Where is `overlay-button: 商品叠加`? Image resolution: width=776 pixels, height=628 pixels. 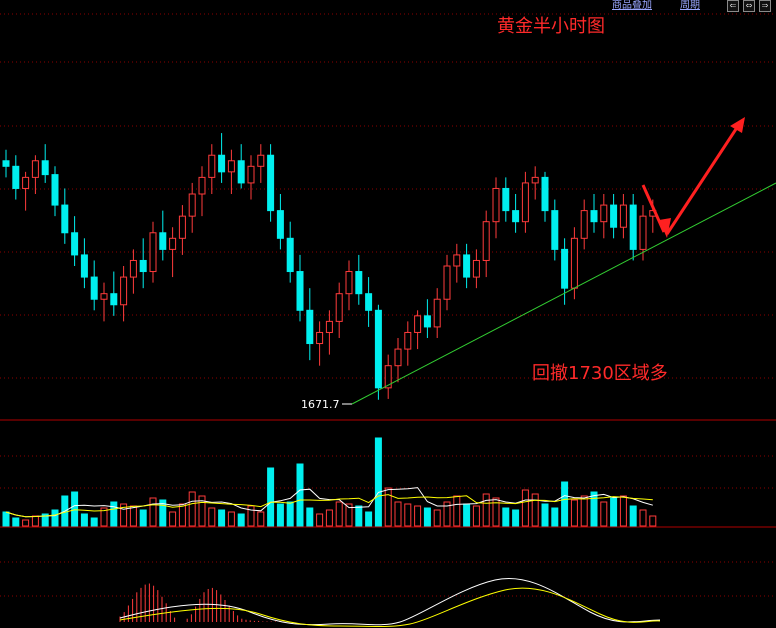 overlay-button: 商品叠加 is located at coordinates (632, 5).